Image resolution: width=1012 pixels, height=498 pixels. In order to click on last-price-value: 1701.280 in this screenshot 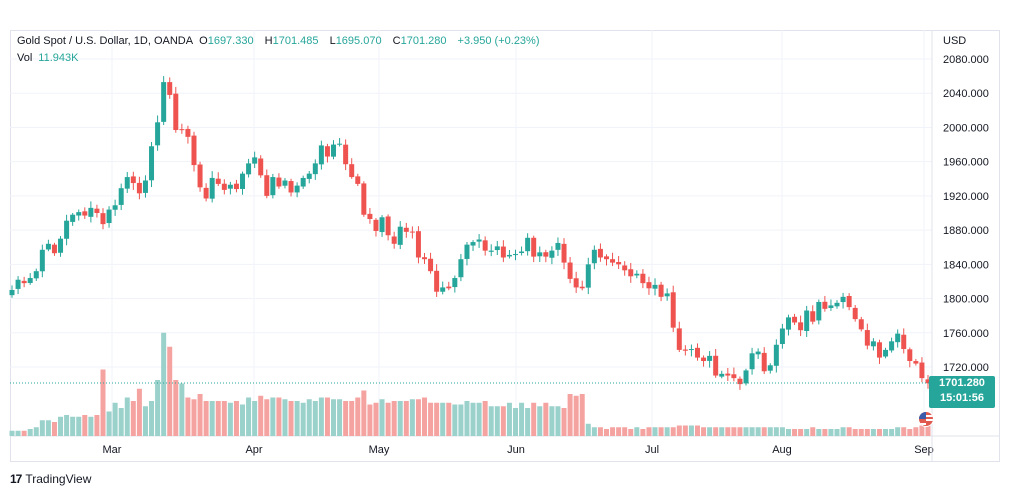, I will do `click(962, 383)`.